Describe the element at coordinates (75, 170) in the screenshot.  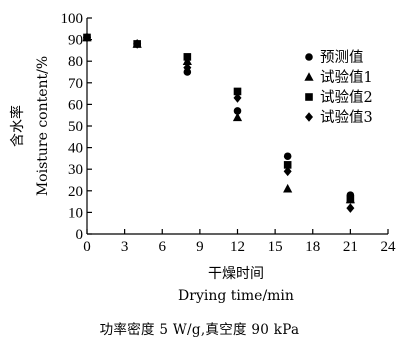
I see `y-tick-label: 30` at that location.